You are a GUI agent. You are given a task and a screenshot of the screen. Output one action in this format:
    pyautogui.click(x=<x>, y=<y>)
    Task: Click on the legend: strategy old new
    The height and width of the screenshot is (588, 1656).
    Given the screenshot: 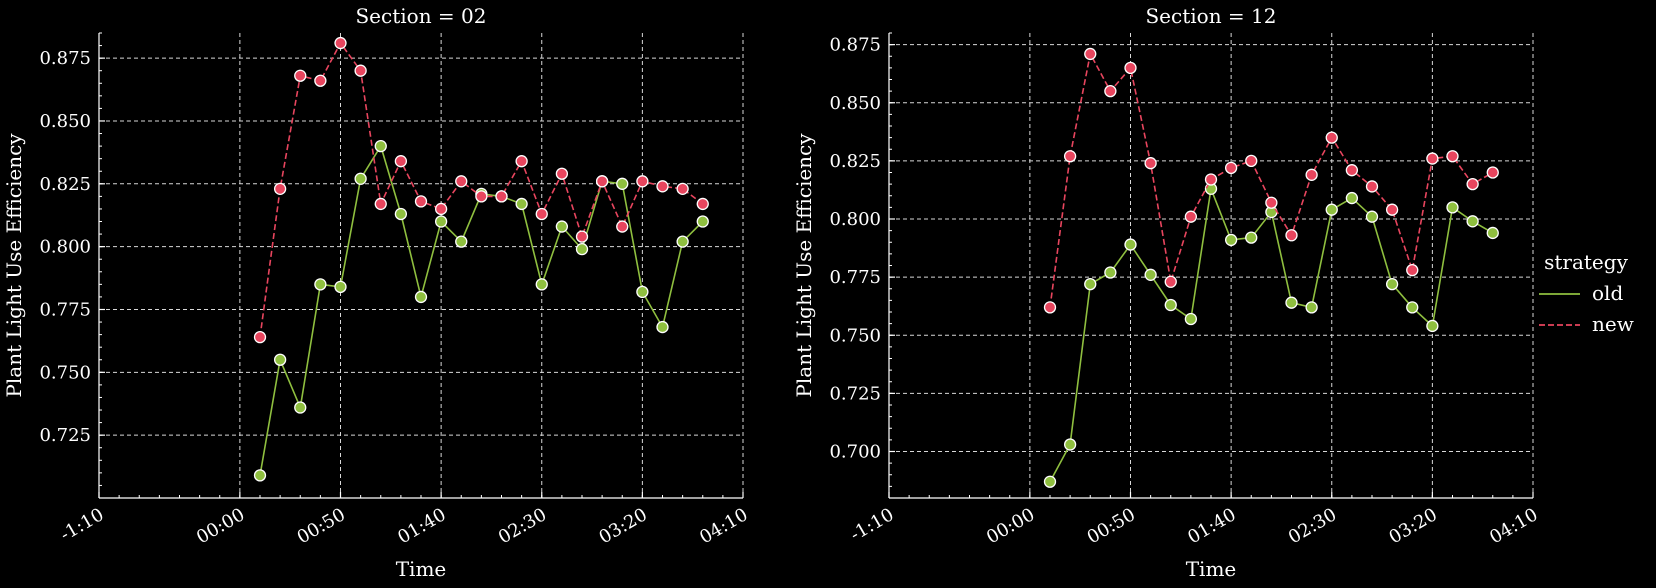 What is the action you would take?
    pyautogui.click(x=1586, y=293)
    